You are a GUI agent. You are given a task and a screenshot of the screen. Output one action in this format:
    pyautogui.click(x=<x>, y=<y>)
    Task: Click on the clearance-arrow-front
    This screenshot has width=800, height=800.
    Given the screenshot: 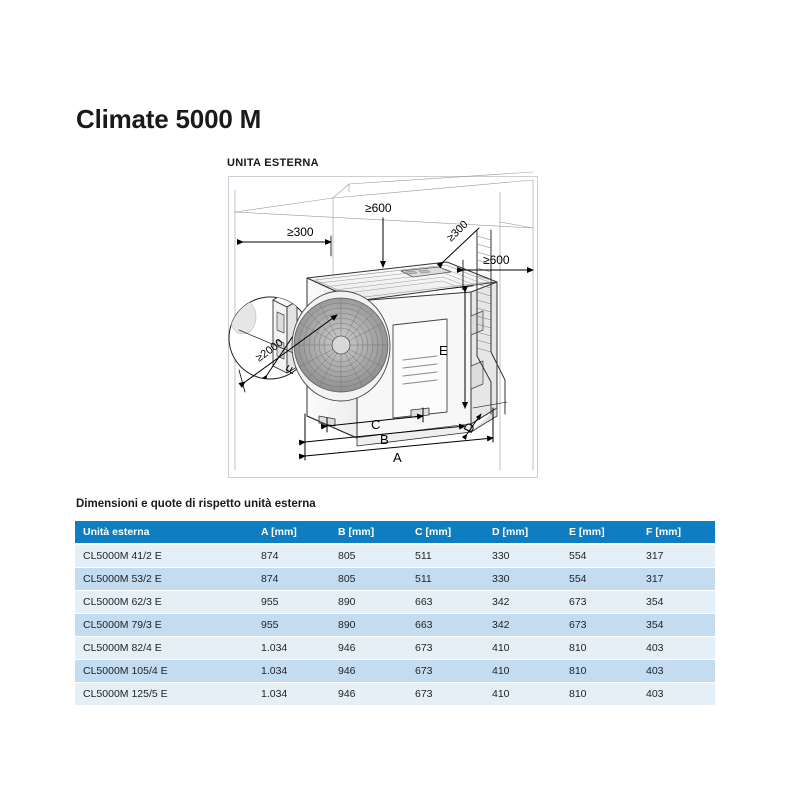 What is the action you would take?
    pyautogui.click(x=288, y=351)
    